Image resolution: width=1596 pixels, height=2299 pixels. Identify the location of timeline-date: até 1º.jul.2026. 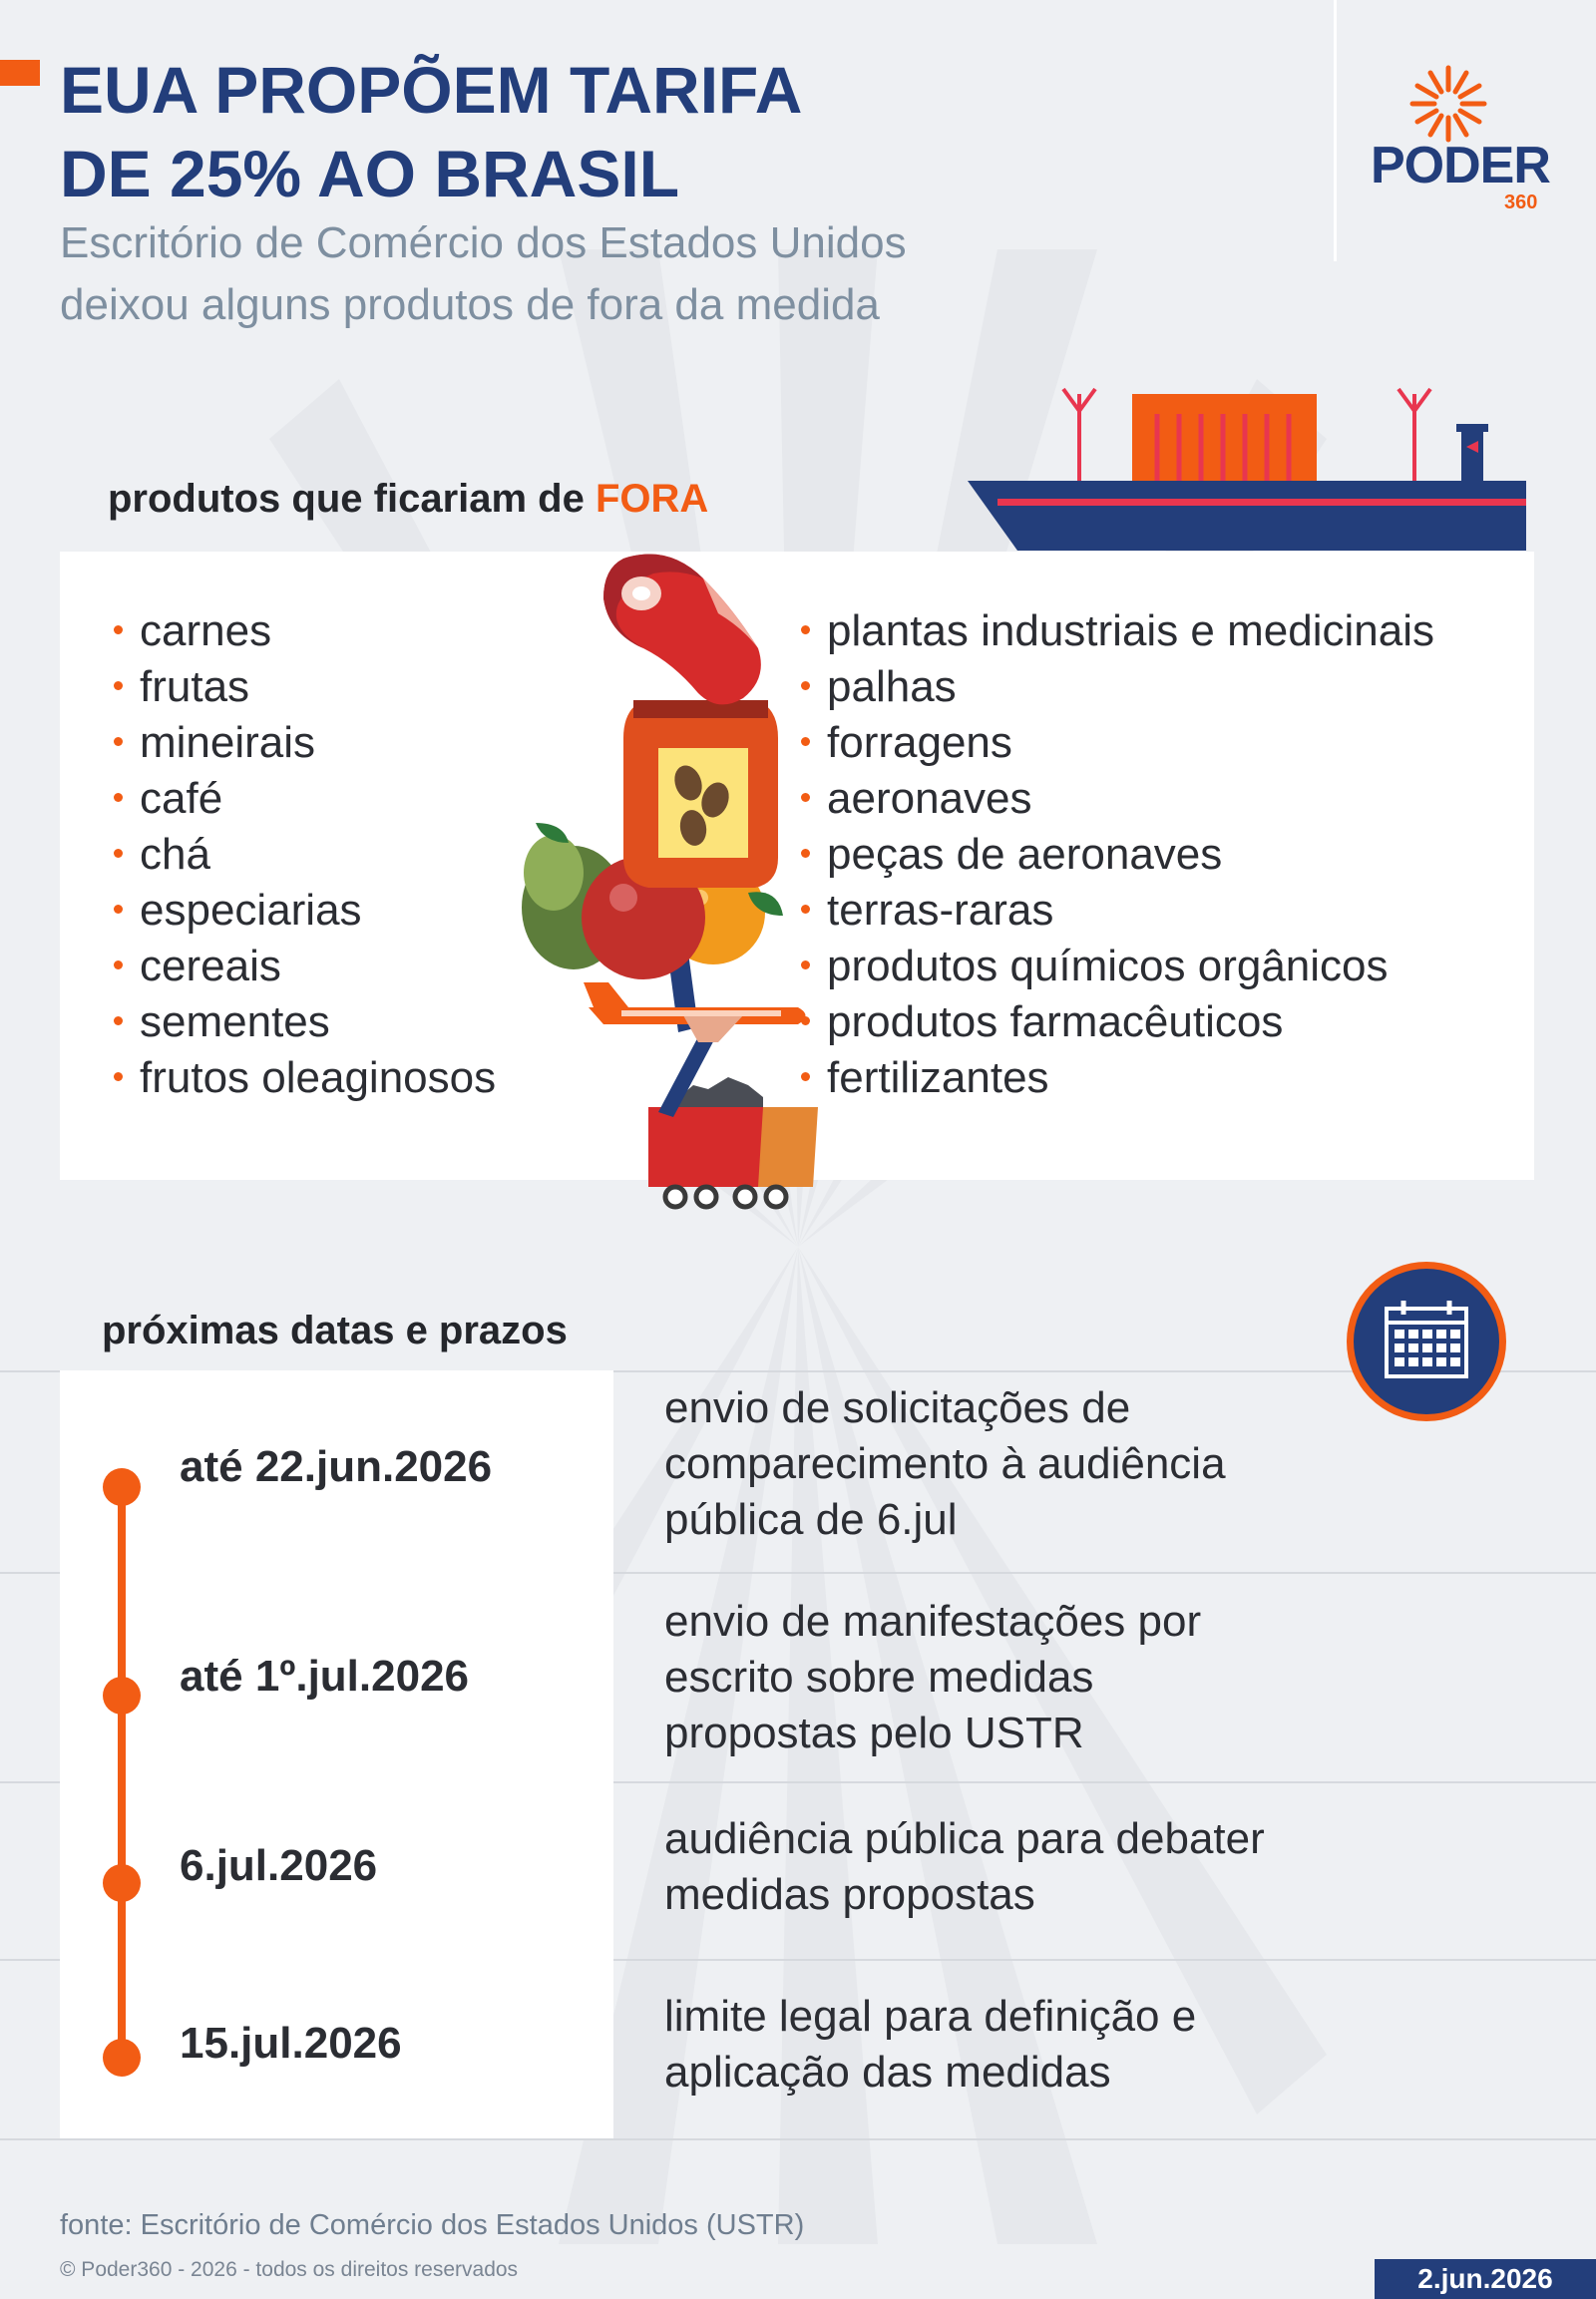
(325, 1676).